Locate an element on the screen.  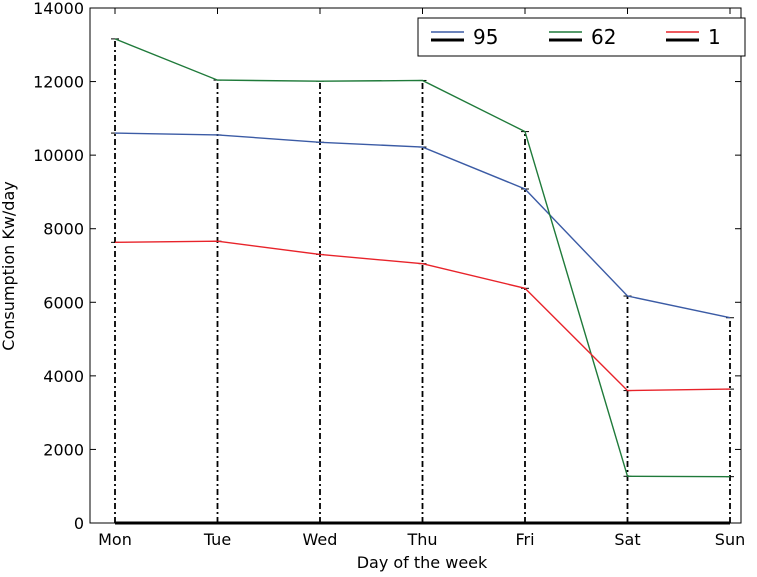
legend-label-0: 95 is located at coordinates (485, 37).